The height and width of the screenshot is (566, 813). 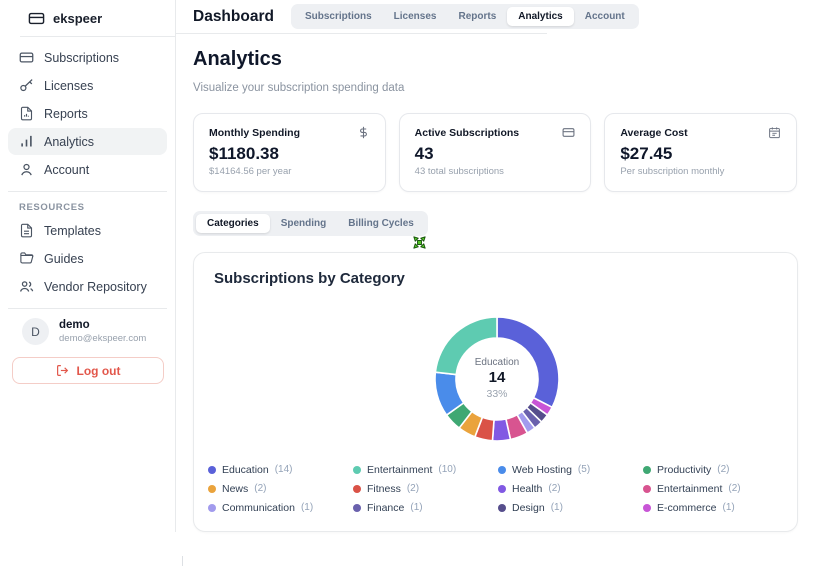 What do you see at coordinates (386, 507) in the screenshot?
I see `legend-label: Finance` at bounding box center [386, 507].